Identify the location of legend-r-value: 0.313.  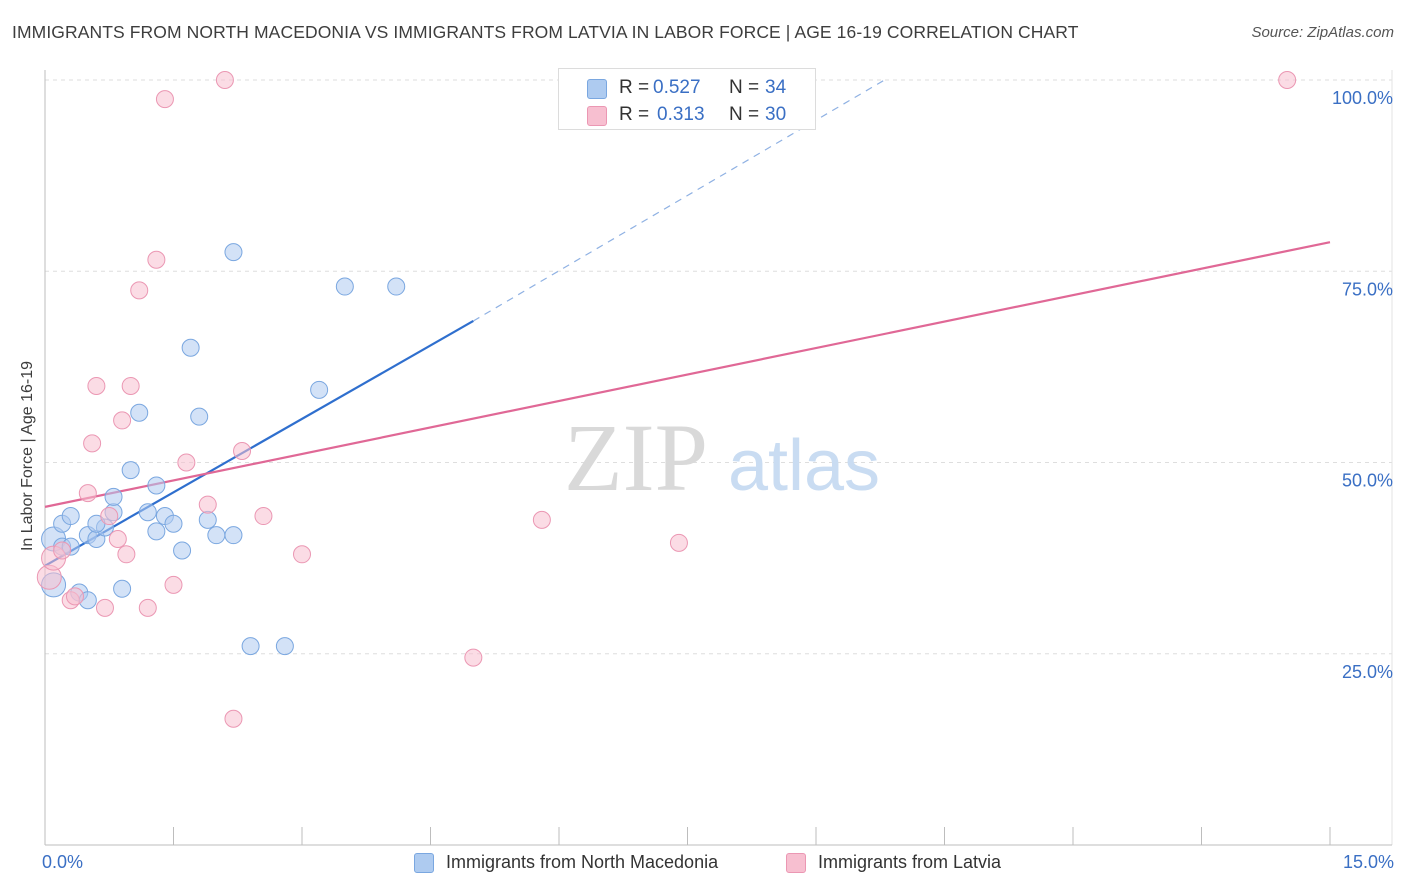
(681, 114).